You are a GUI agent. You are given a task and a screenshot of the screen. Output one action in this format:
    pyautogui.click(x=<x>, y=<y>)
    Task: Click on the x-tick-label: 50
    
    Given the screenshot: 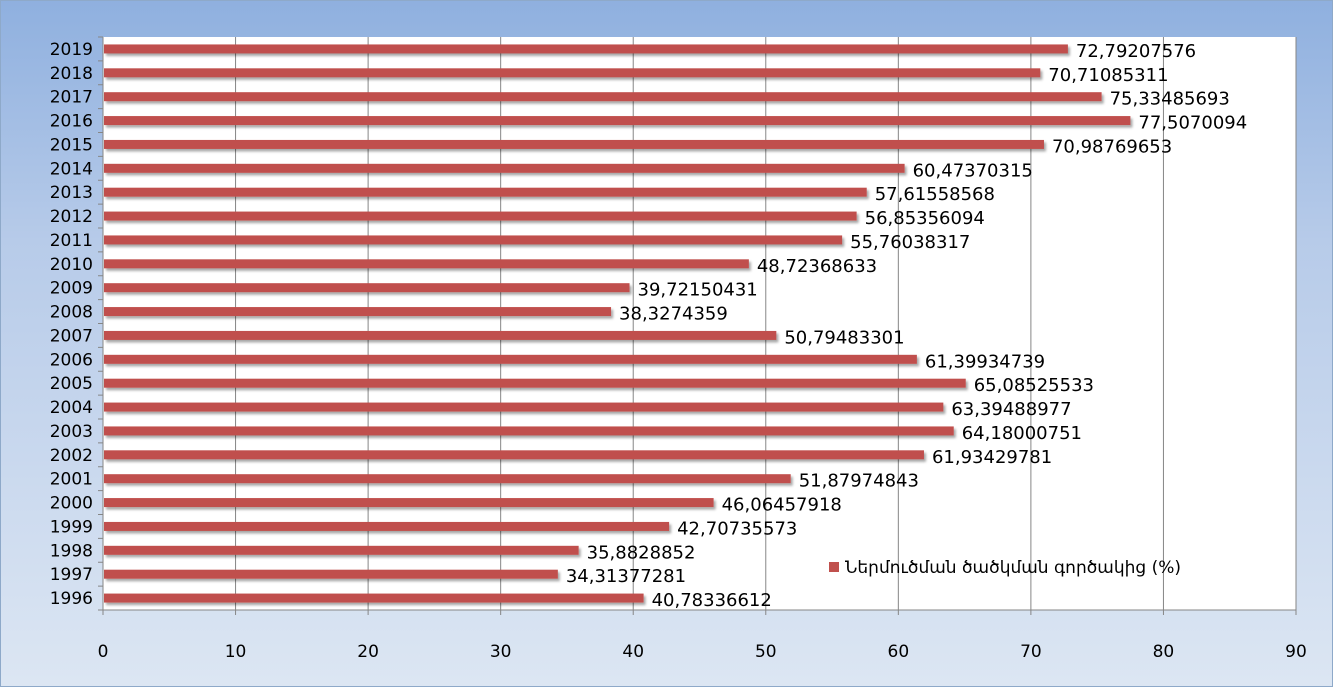 What is the action you would take?
    pyautogui.click(x=766, y=652)
    